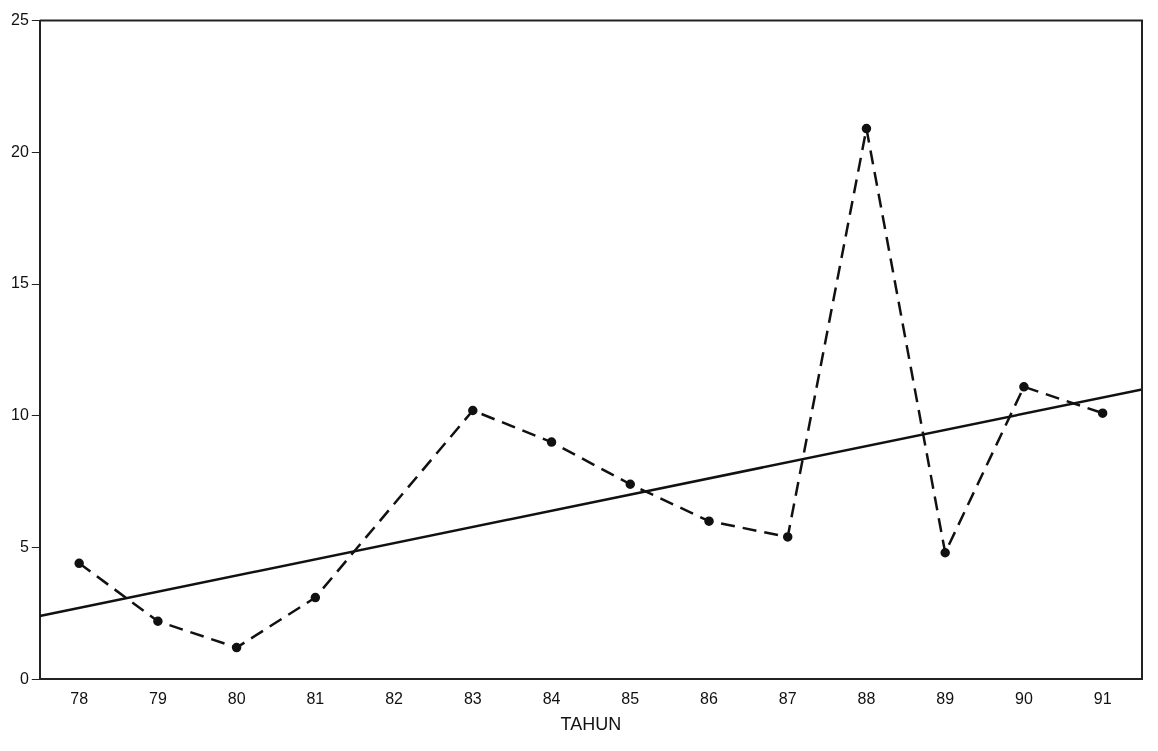  What do you see at coordinates (551, 699) in the screenshot?
I see `x-tick-label: 84` at bounding box center [551, 699].